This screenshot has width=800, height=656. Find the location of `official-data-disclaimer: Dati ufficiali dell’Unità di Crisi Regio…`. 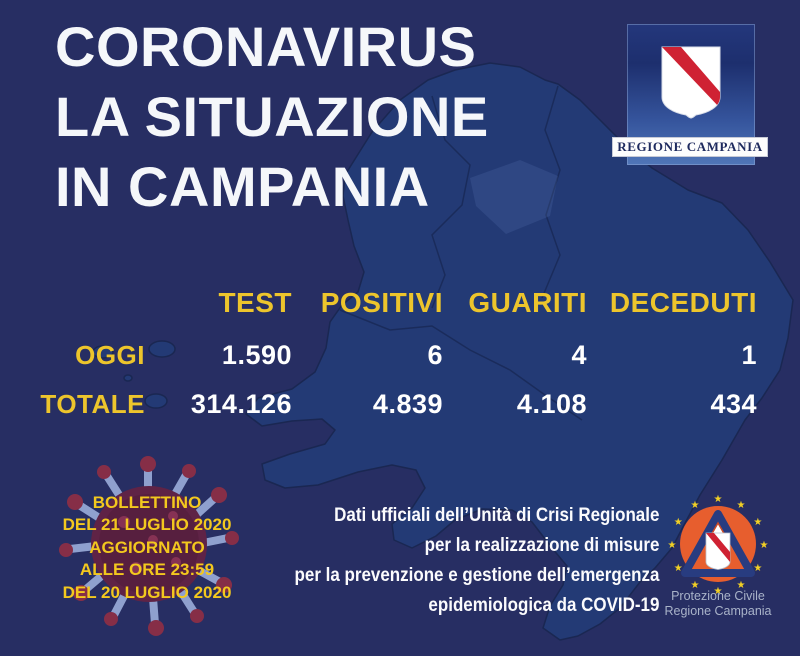

official-data-disclaimer: Dati ufficiali dell’Unità di Crisi Regio… is located at coordinates (476, 560).